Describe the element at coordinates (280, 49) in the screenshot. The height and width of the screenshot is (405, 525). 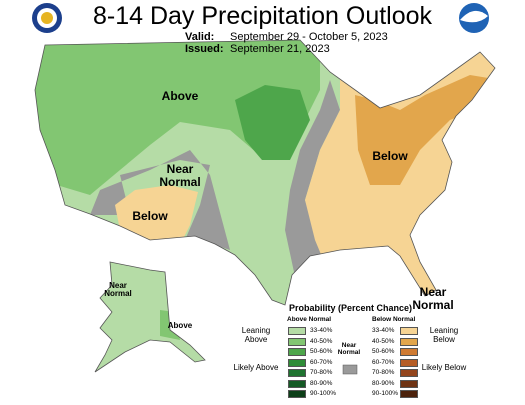
I see `issued-date: September 21, 2023` at that location.